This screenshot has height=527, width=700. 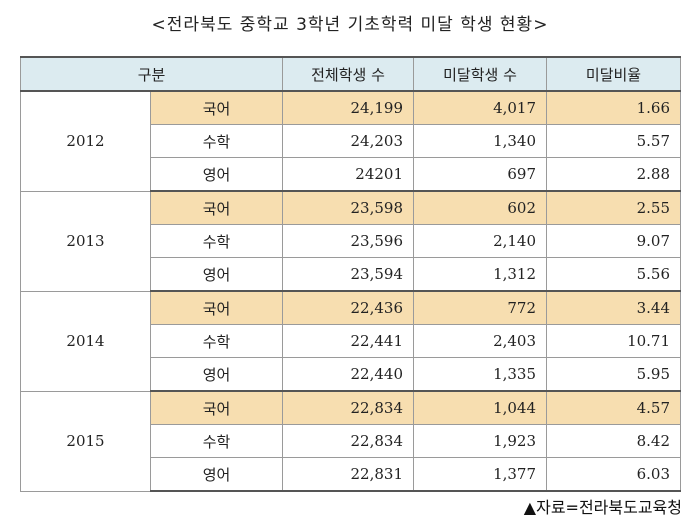 I want to click on header-total-students: 전체학생 수, so click(x=348, y=74).